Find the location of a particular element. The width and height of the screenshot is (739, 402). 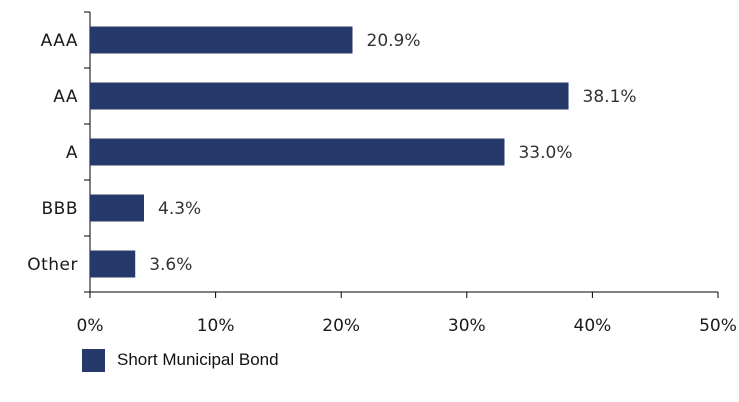

category-label: A is located at coordinates (72, 153).